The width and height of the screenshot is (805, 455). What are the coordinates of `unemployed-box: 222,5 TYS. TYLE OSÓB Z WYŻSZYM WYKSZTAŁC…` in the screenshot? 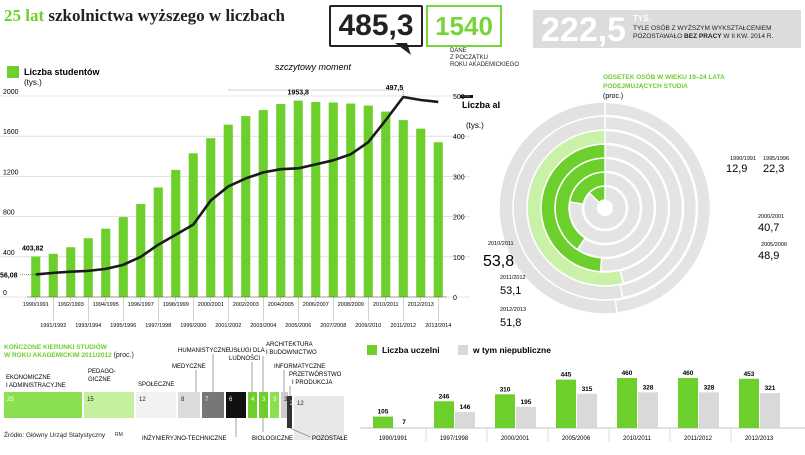 It's located at (667, 29).